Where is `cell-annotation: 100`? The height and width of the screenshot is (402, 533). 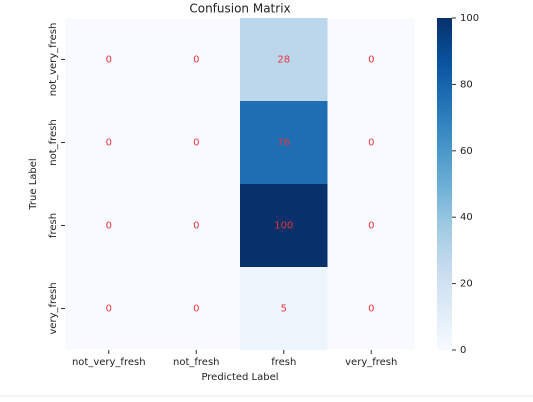
cell-annotation: 100 is located at coordinates (283, 226).